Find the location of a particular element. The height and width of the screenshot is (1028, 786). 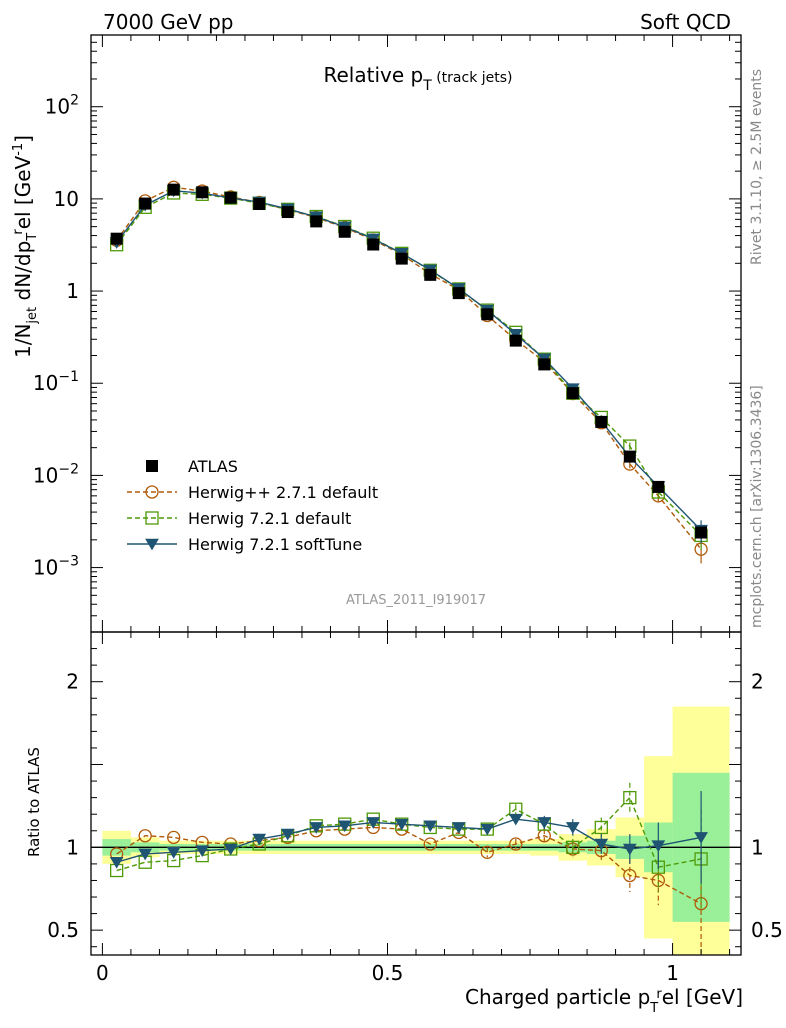

y-tick-label: 1 is located at coordinates (72, 291).